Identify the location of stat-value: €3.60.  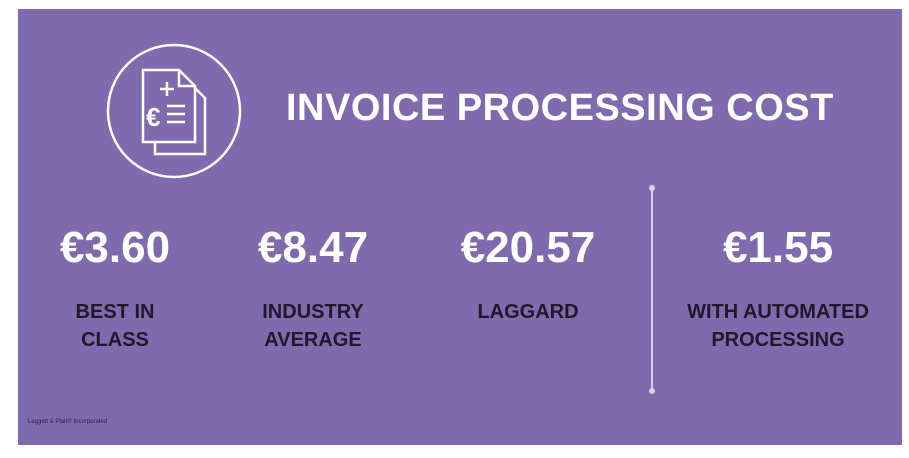
(115, 247).